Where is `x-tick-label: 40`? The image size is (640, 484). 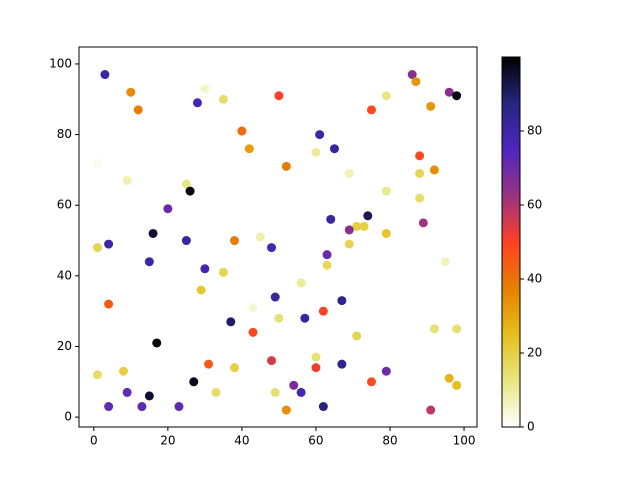
x-tick-label: 40 is located at coordinates (241, 441).